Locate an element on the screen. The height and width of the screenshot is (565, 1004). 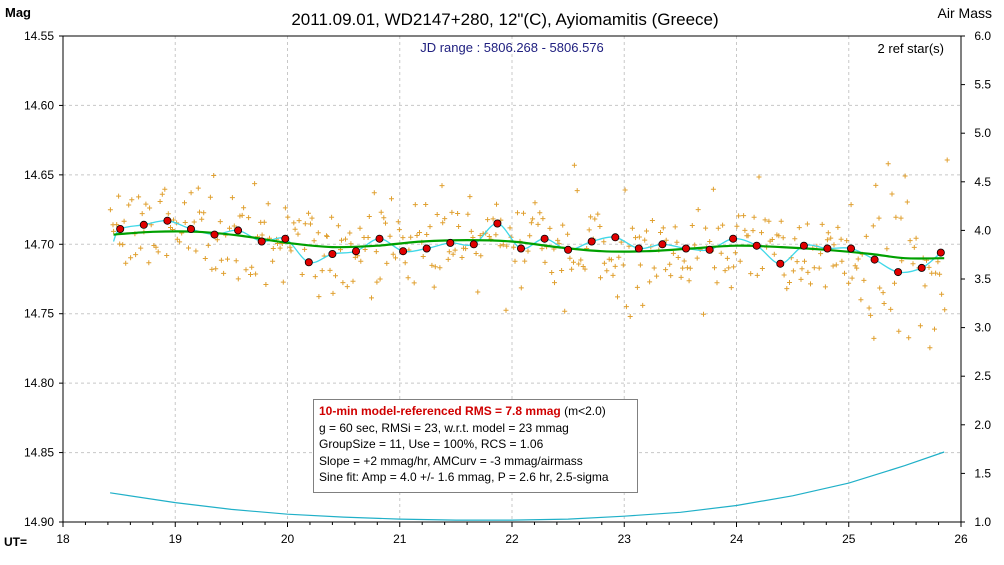
x-tick-label: 23 is located at coordinates (625, 539).